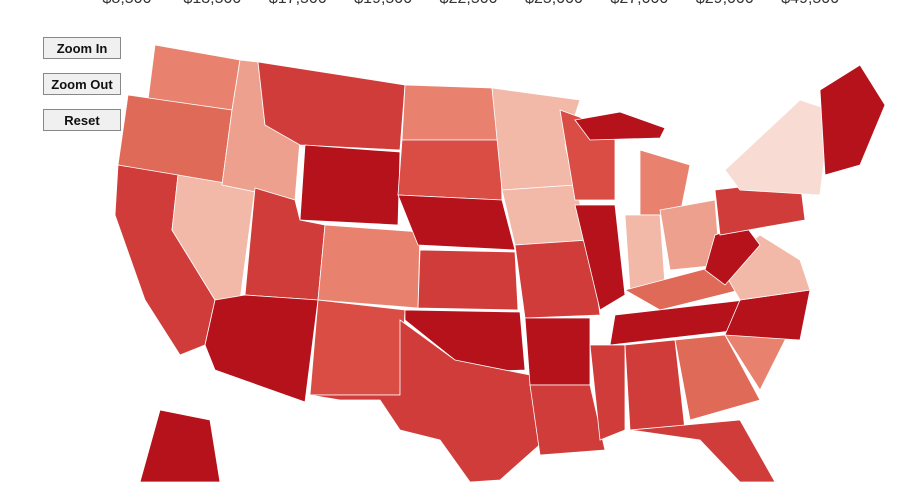 The image size is (917, 482). What do you see at coordinates (383, 4) in the screenshot?
I see `legend-label: $19,500` at bounding box center [383, 4].